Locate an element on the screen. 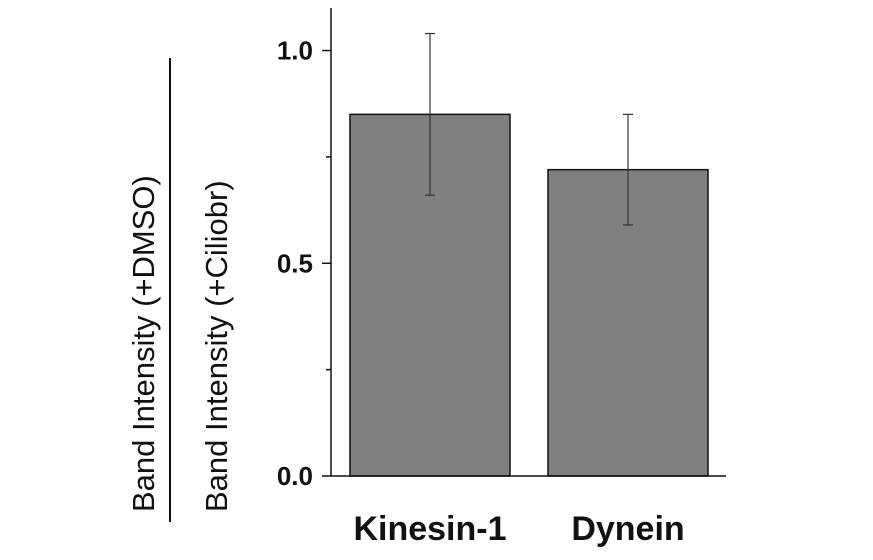  x-tick-labels: Kinesin-1 Dynein is located at coordinates (518, 529).